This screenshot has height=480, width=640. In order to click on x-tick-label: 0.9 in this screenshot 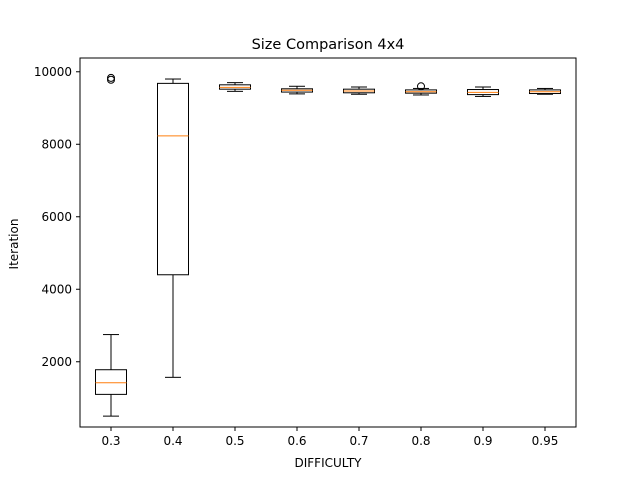, I will do `click(482, 441)`.